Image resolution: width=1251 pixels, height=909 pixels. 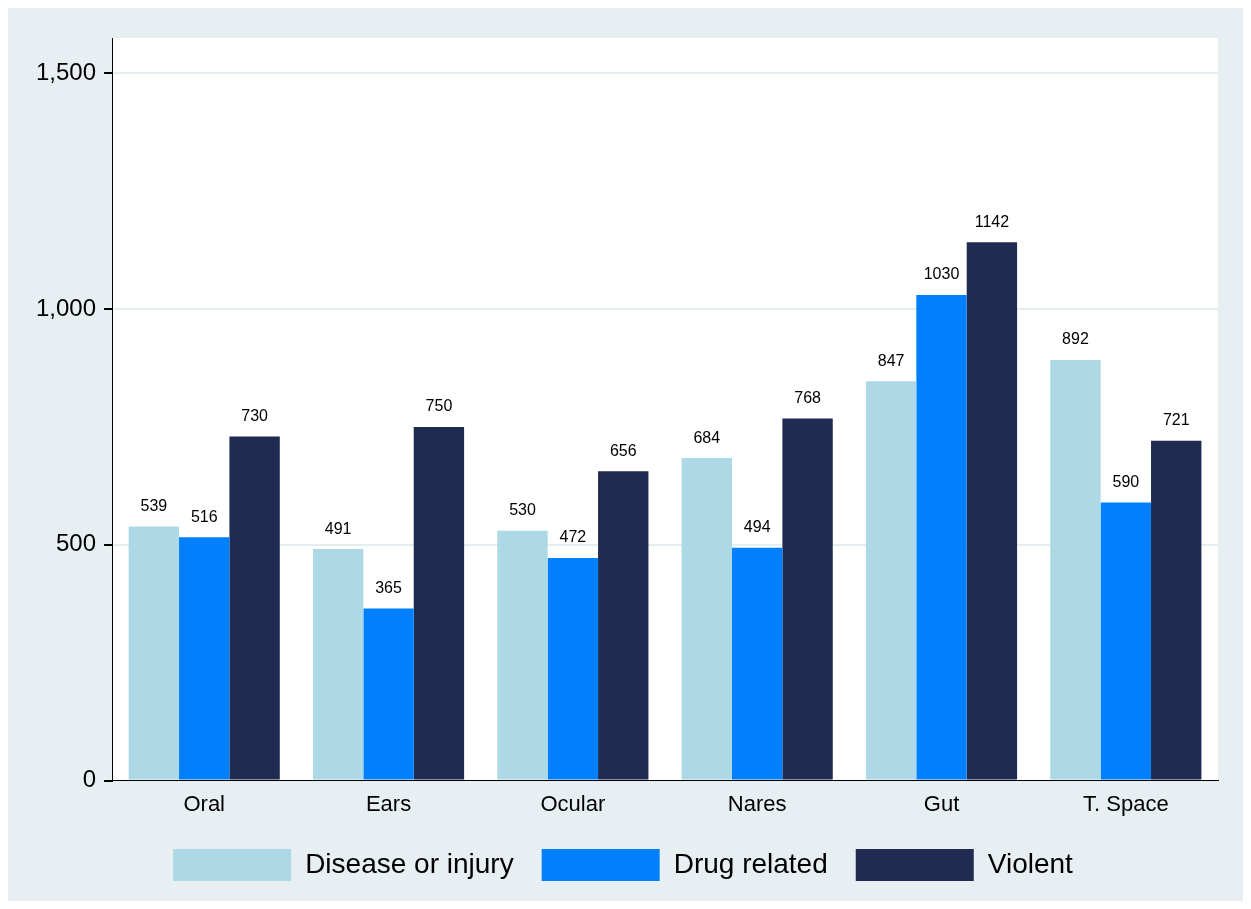 What do you see at coordinates (757, 803) in the screenshot?
I see `x-tick-label: Nares` at bounding box center [757, 803].